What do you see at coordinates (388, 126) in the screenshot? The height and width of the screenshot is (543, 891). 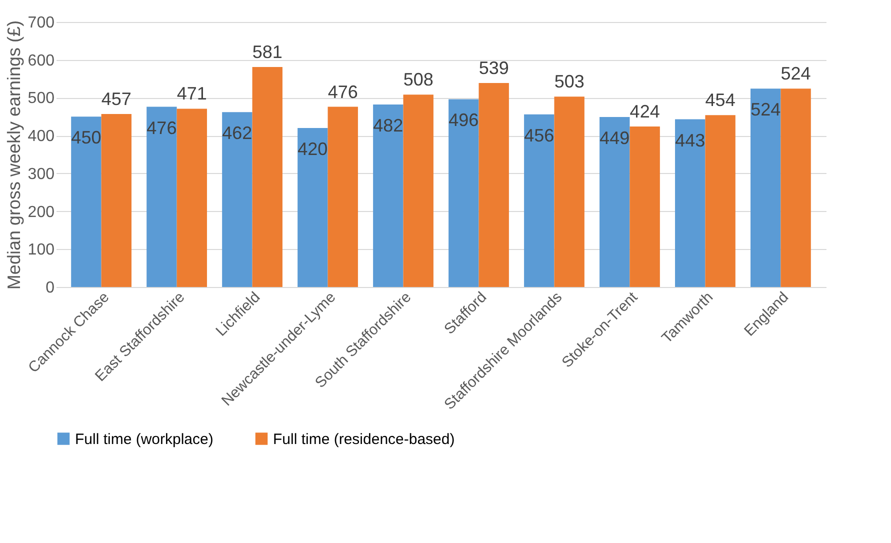 I see `data-label: 482` at bounding box center [388, 126].